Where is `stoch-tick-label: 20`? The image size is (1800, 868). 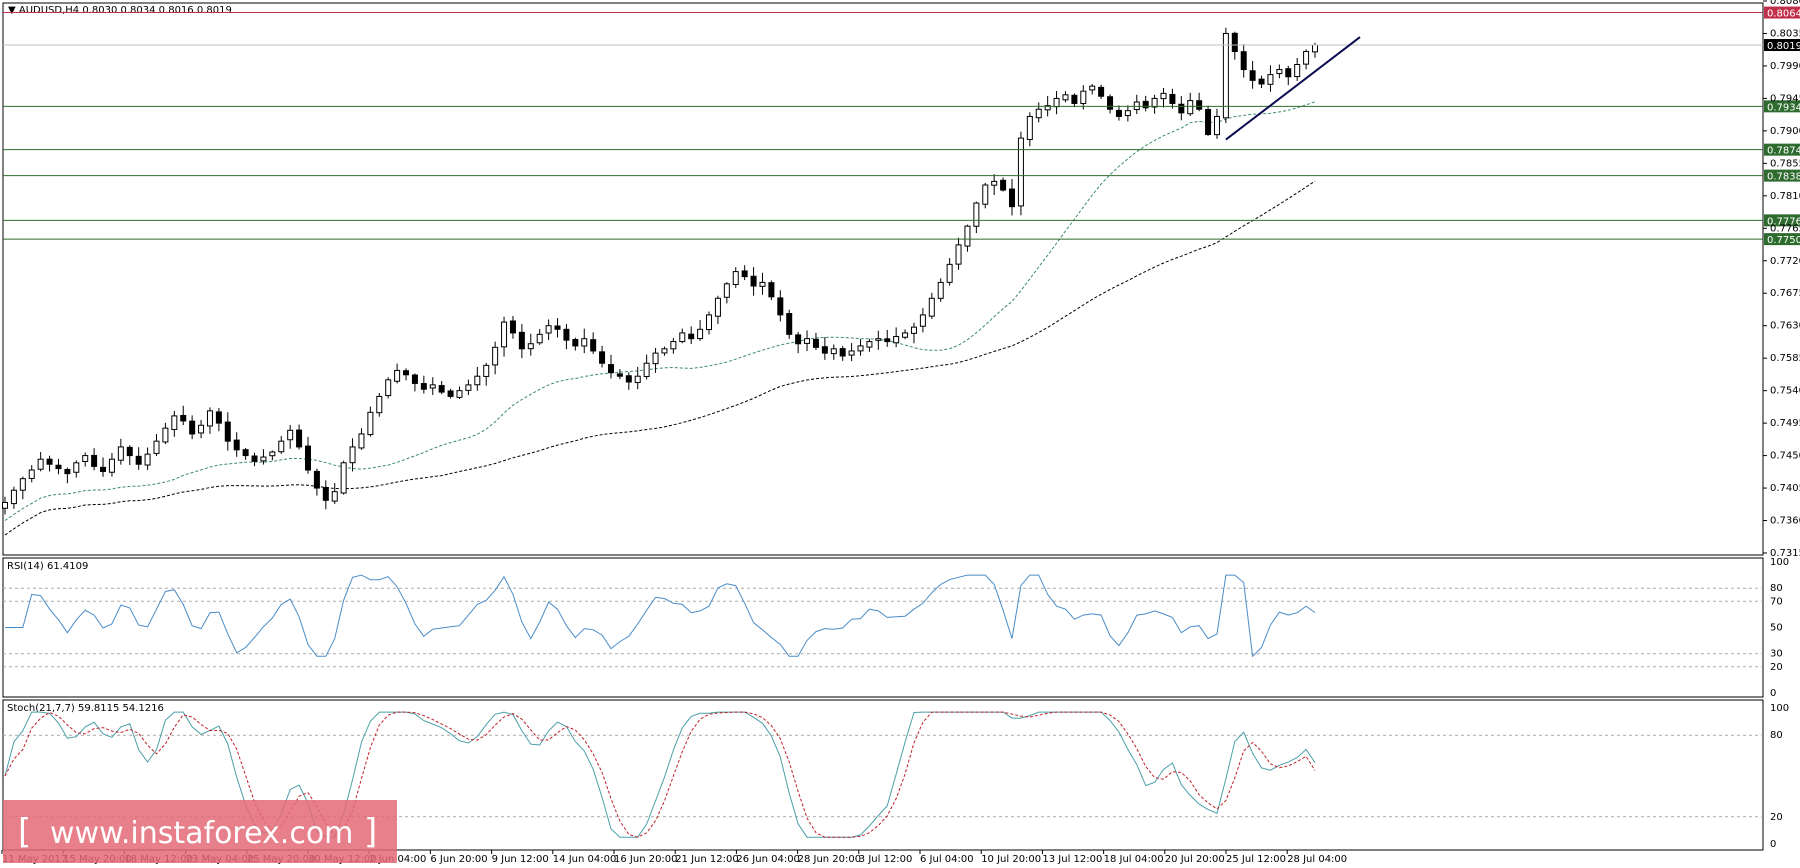
stoch-tick-label: 20 is located at coordinates (1776, 817).